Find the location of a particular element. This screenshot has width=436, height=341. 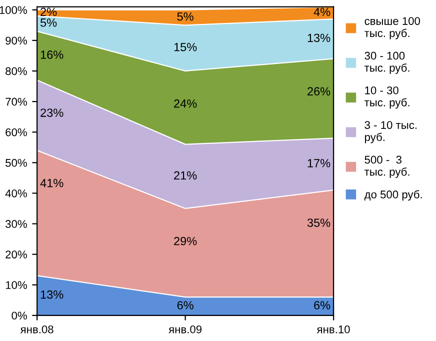

data-label: 16% is located at coordinates (52, 54).